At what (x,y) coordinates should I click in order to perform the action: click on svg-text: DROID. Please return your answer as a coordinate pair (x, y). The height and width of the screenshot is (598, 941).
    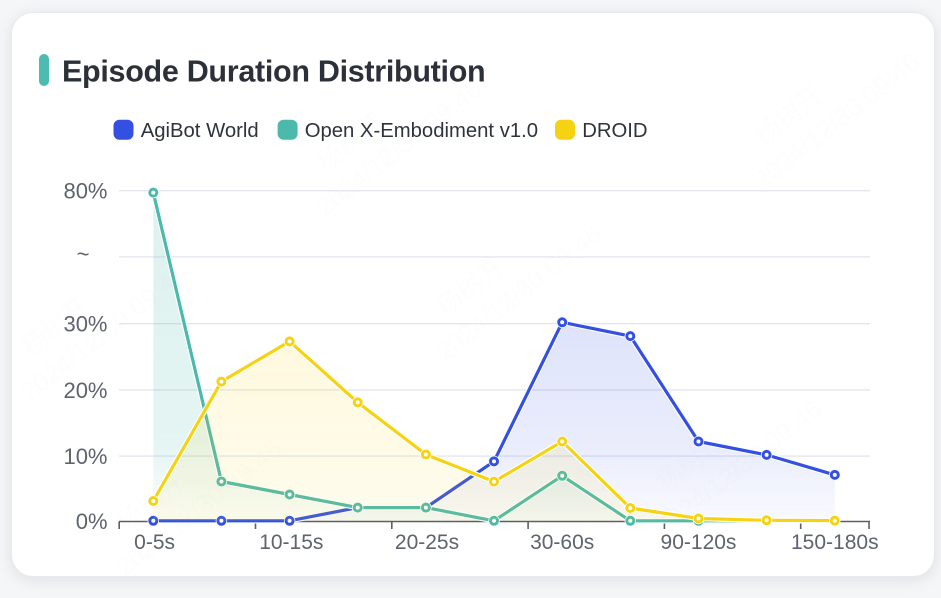
    Looking at the image, I should click on (614, 131).